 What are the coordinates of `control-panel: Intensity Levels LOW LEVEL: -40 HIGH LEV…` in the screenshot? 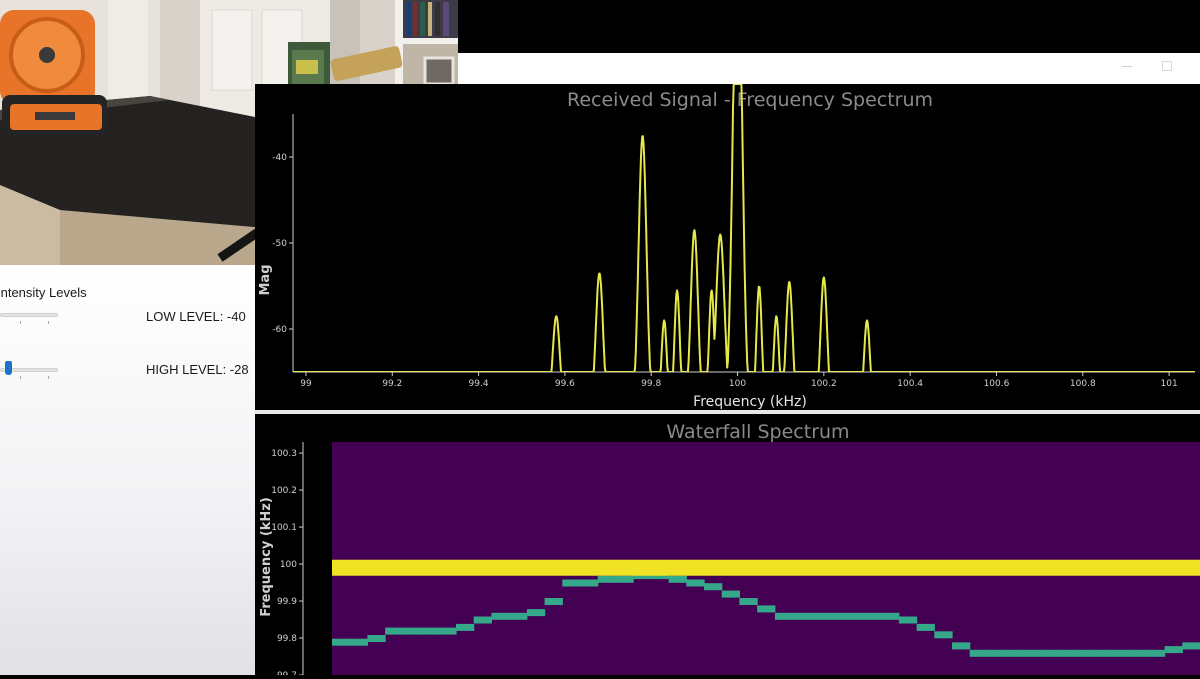 It's located at (127, 470).